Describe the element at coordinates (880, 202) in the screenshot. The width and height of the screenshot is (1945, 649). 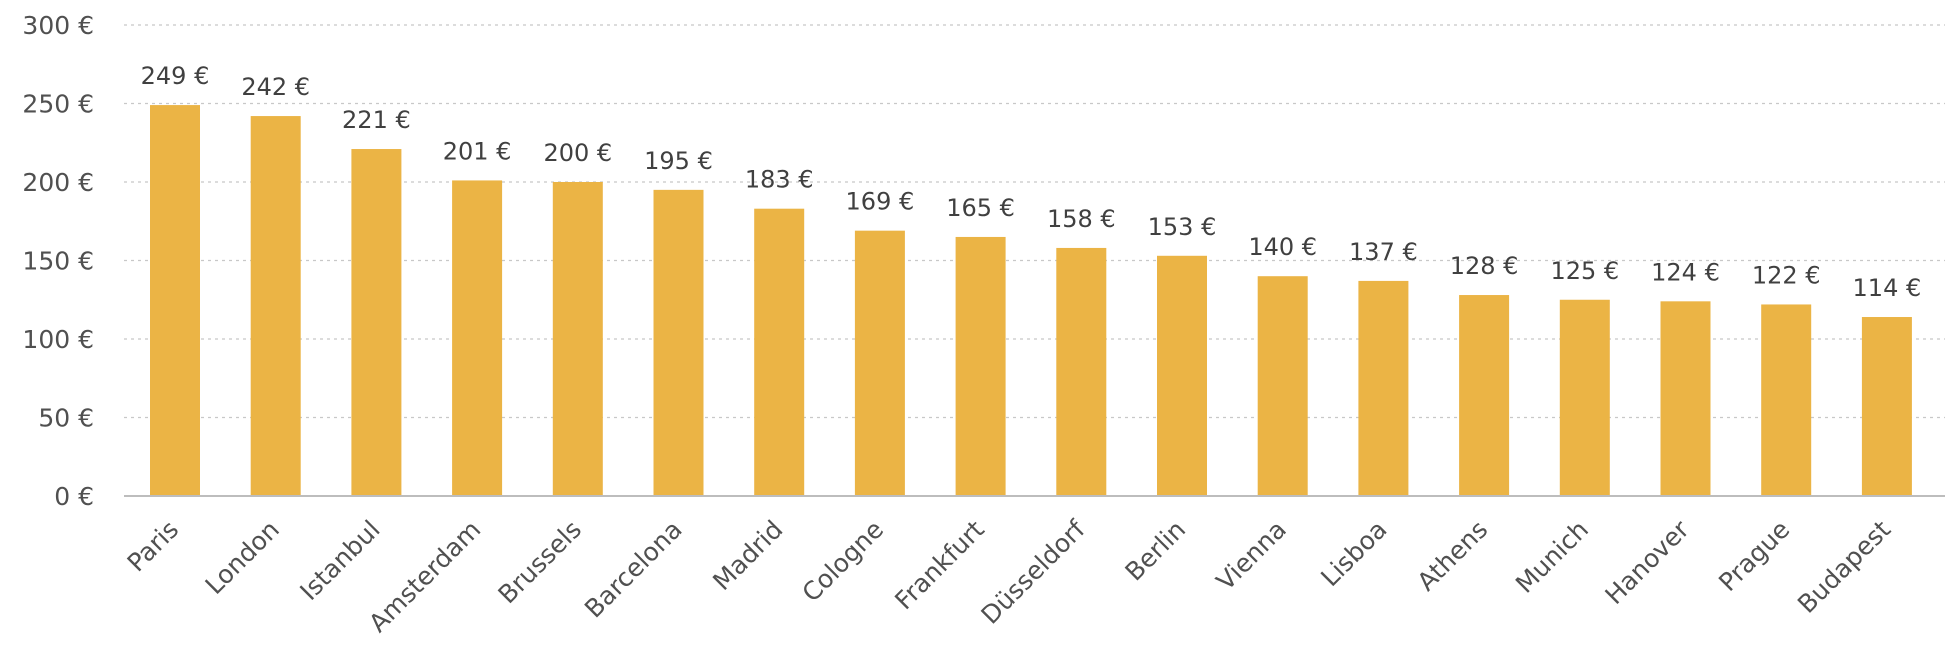
I see `data-label: 169 €` at that location.